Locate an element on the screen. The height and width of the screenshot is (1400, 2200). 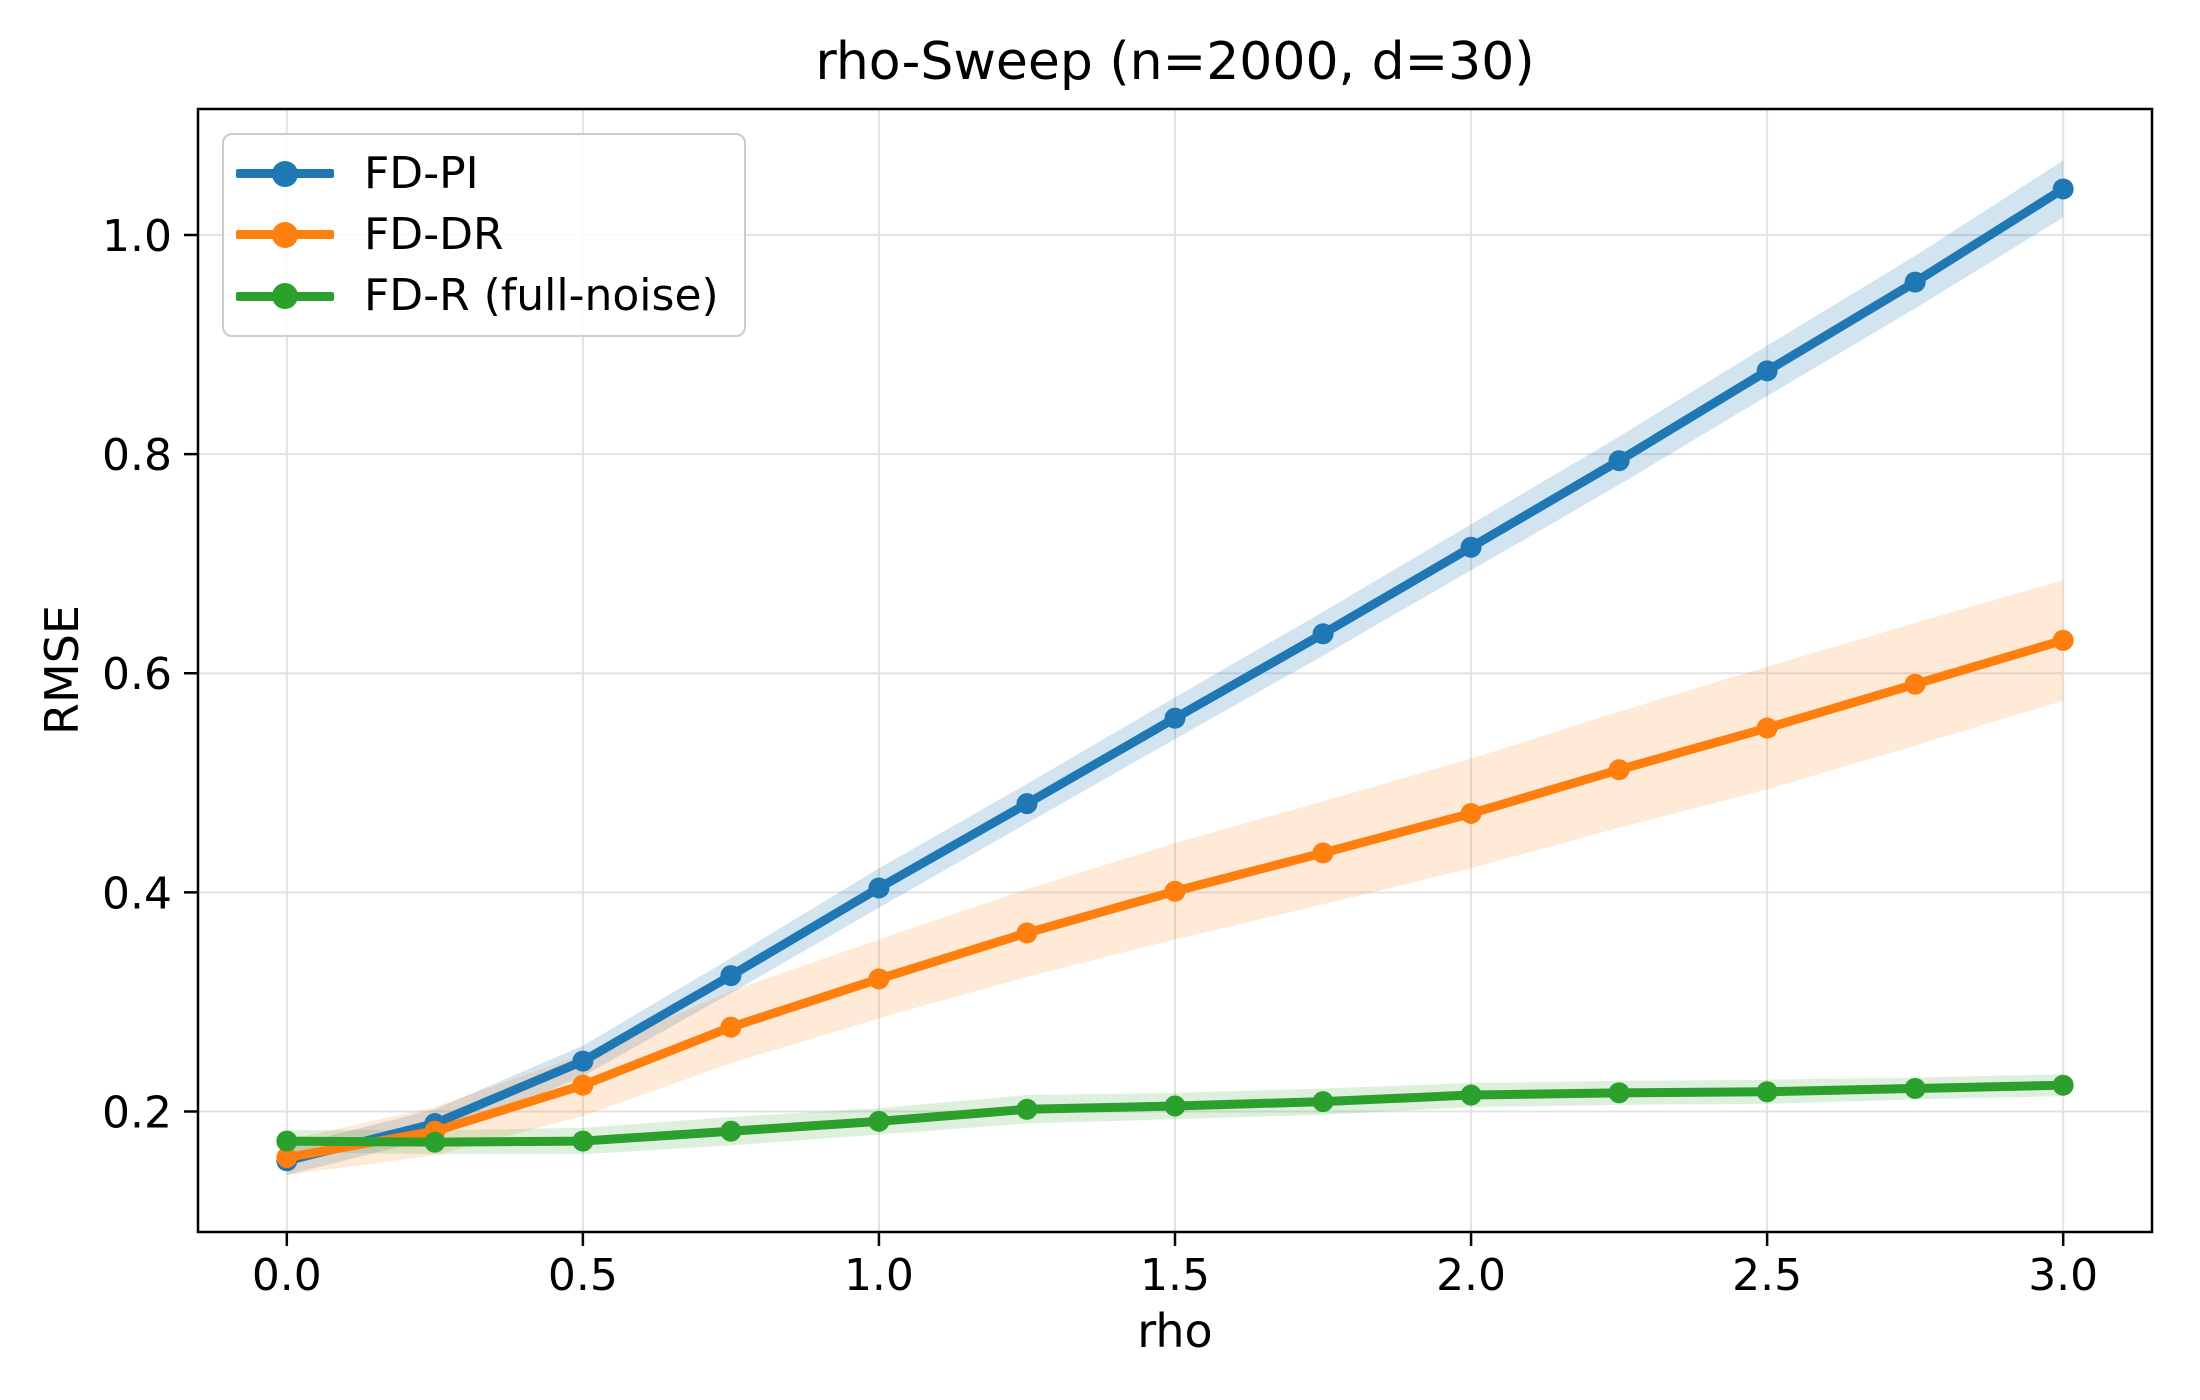
x-tick-label: 0.0 is located at coordinates (287, 1275).